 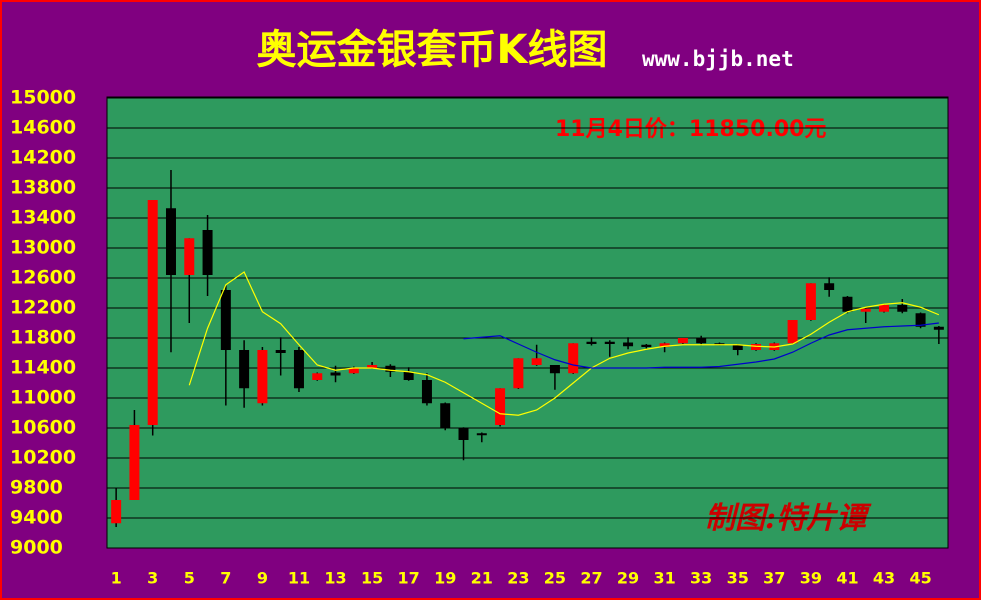 What do you see at coordinates (738, 578) in the screenshot?
I see `x-tick-label: 35` at bounding box center [738, 578].